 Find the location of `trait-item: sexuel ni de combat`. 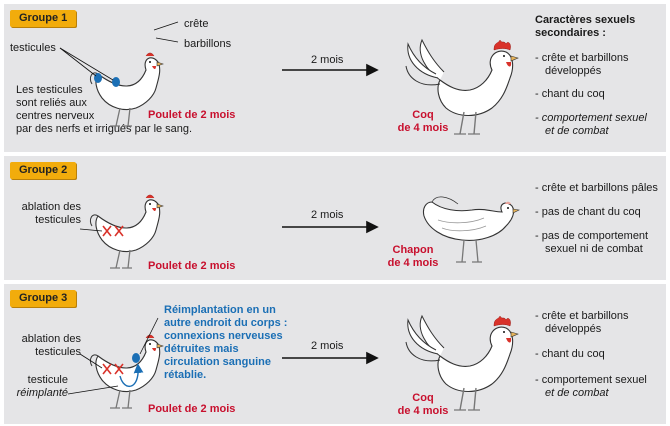

trait-item: sexuel ni de combat is located at coordinates (594, 249).